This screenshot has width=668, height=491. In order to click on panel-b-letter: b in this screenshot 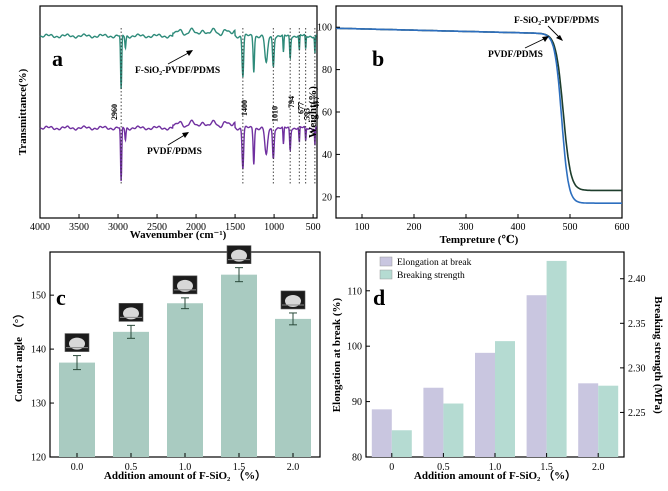, I will do `click(378, 58)`.